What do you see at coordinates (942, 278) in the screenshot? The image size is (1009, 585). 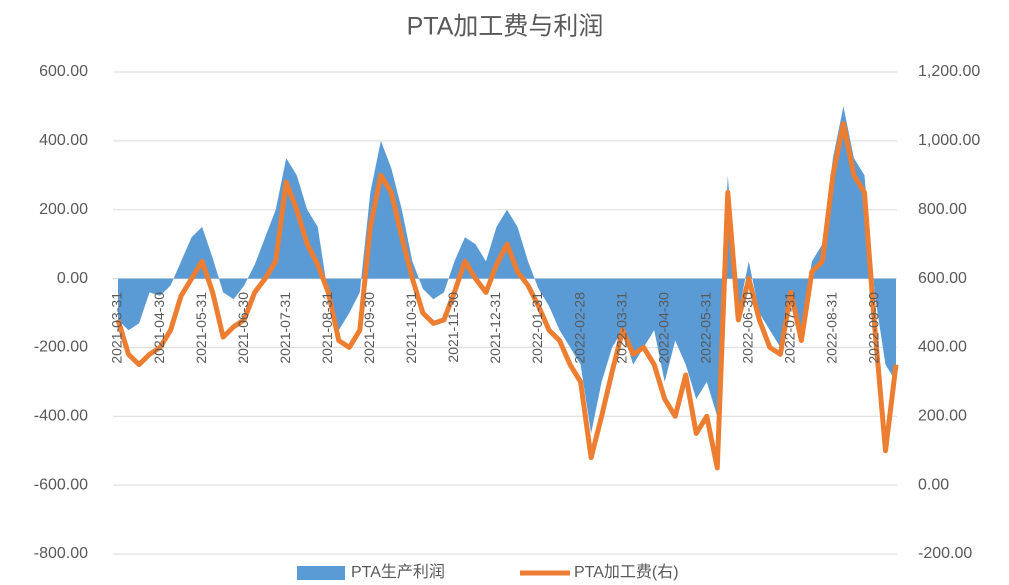 I see `y2-tick-label: 600.00` at bounding box center [942, 278].